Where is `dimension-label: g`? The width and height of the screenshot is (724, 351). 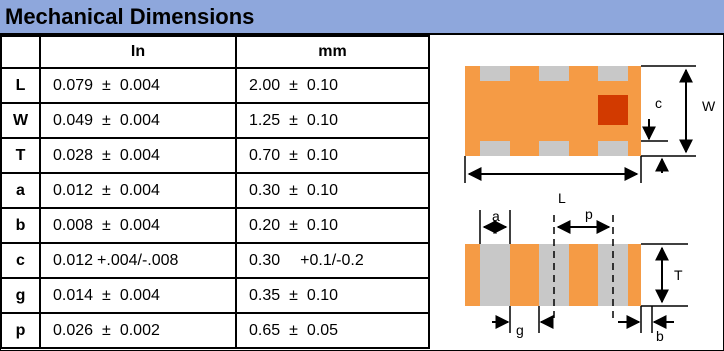
dimension-label: g is located at coordinates (20, 295).